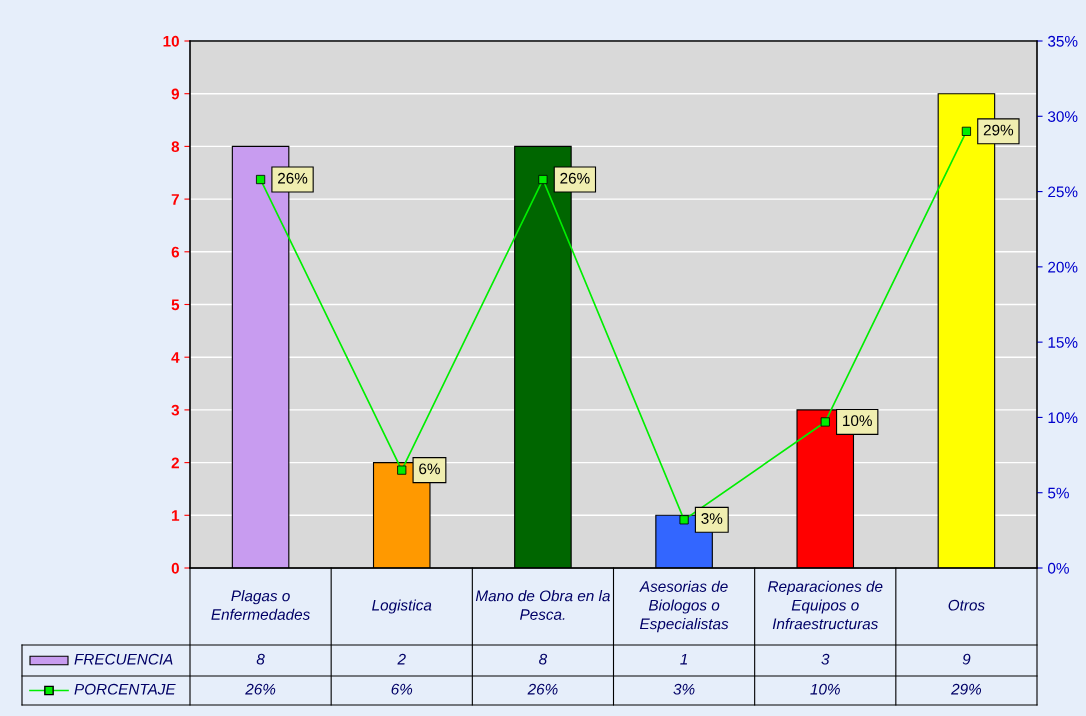 This screenshot has height=716, width=1086. What do you see at coordinates (171, 41) in the screenshot?
I see `y-tick-label: 10` at bounding box center [171, 41].